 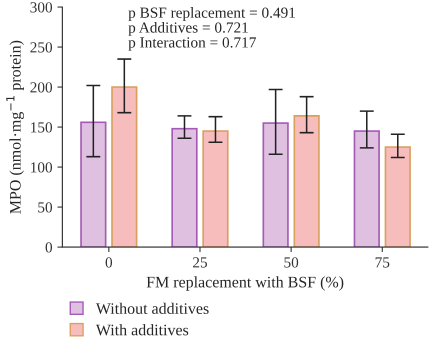 What do you see at coordinates (383, 262) in the screenshot?
I see `x-tick-label: 75` at bounding box center [383, 262].